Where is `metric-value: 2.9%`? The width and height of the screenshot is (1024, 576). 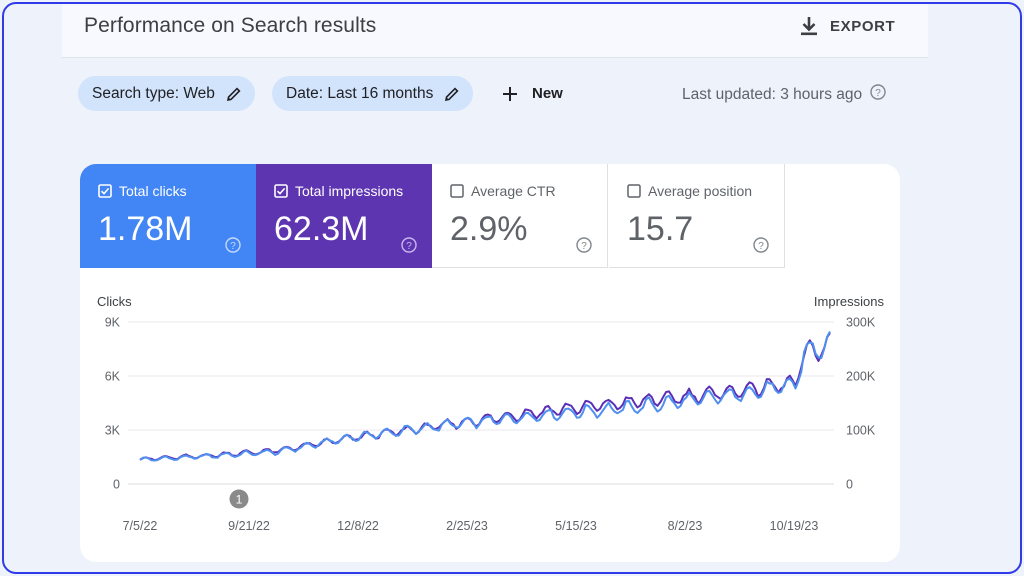 metric-value: 2.9% is located at coordinates (489, 229).